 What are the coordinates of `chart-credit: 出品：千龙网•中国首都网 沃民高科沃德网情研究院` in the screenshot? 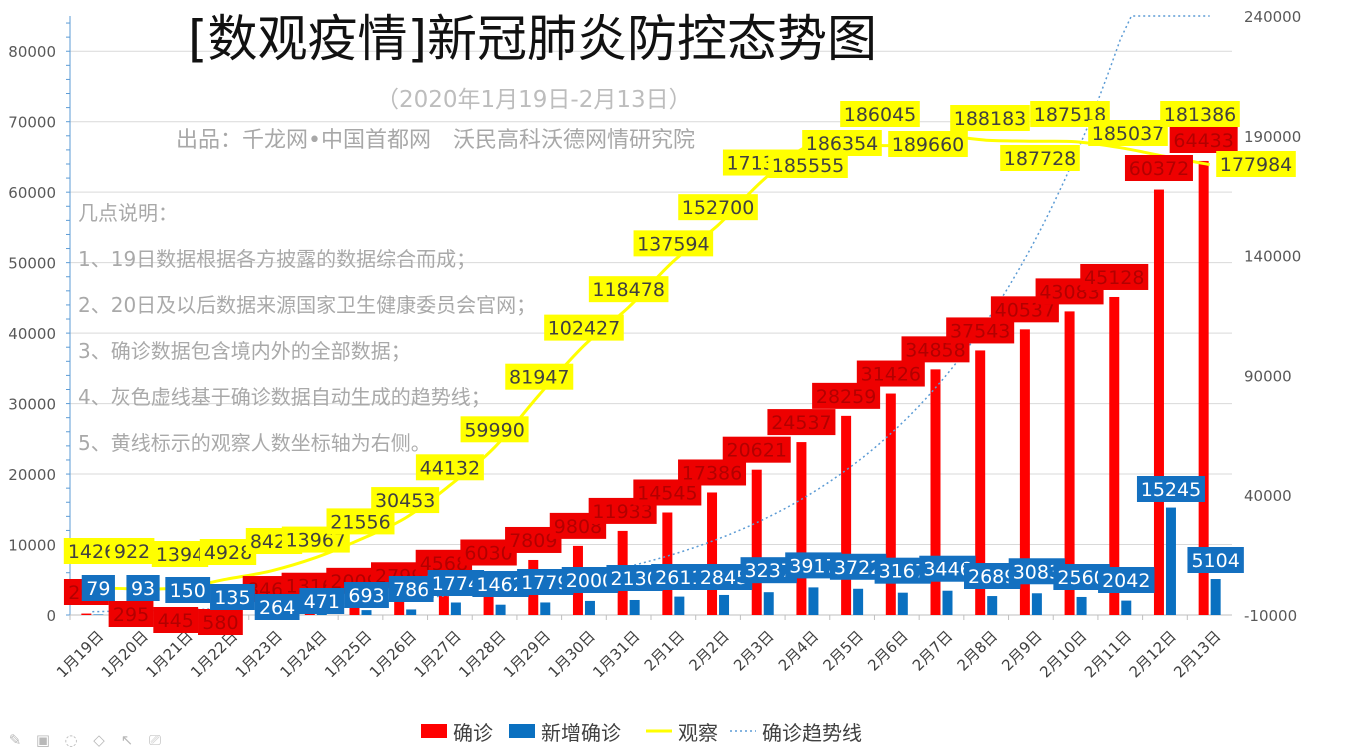 It's located at (435, 140).